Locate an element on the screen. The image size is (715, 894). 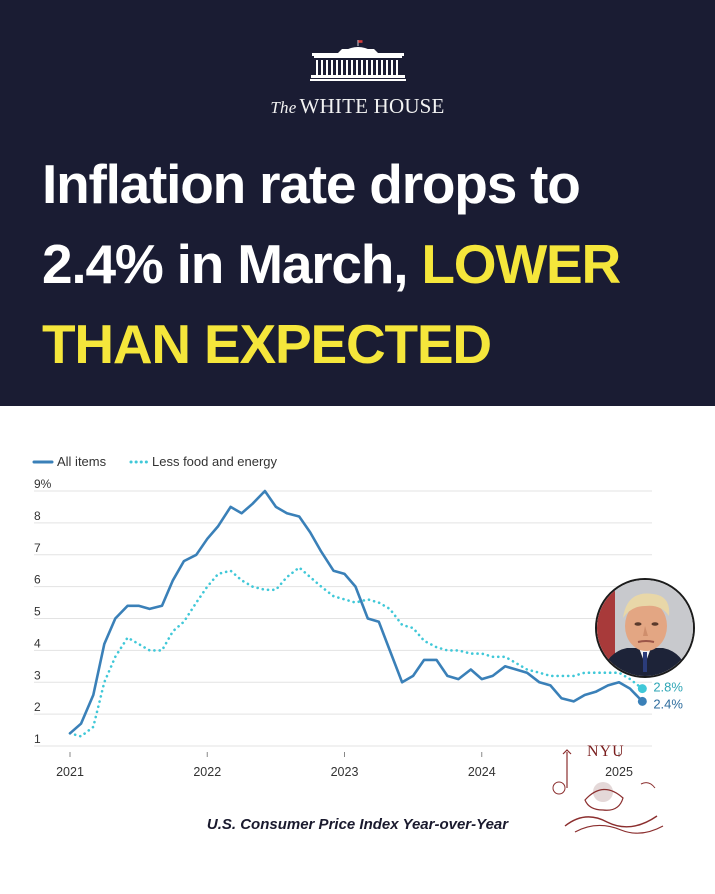
x-tick-label: 2021 is located at coordinates (70, 772).